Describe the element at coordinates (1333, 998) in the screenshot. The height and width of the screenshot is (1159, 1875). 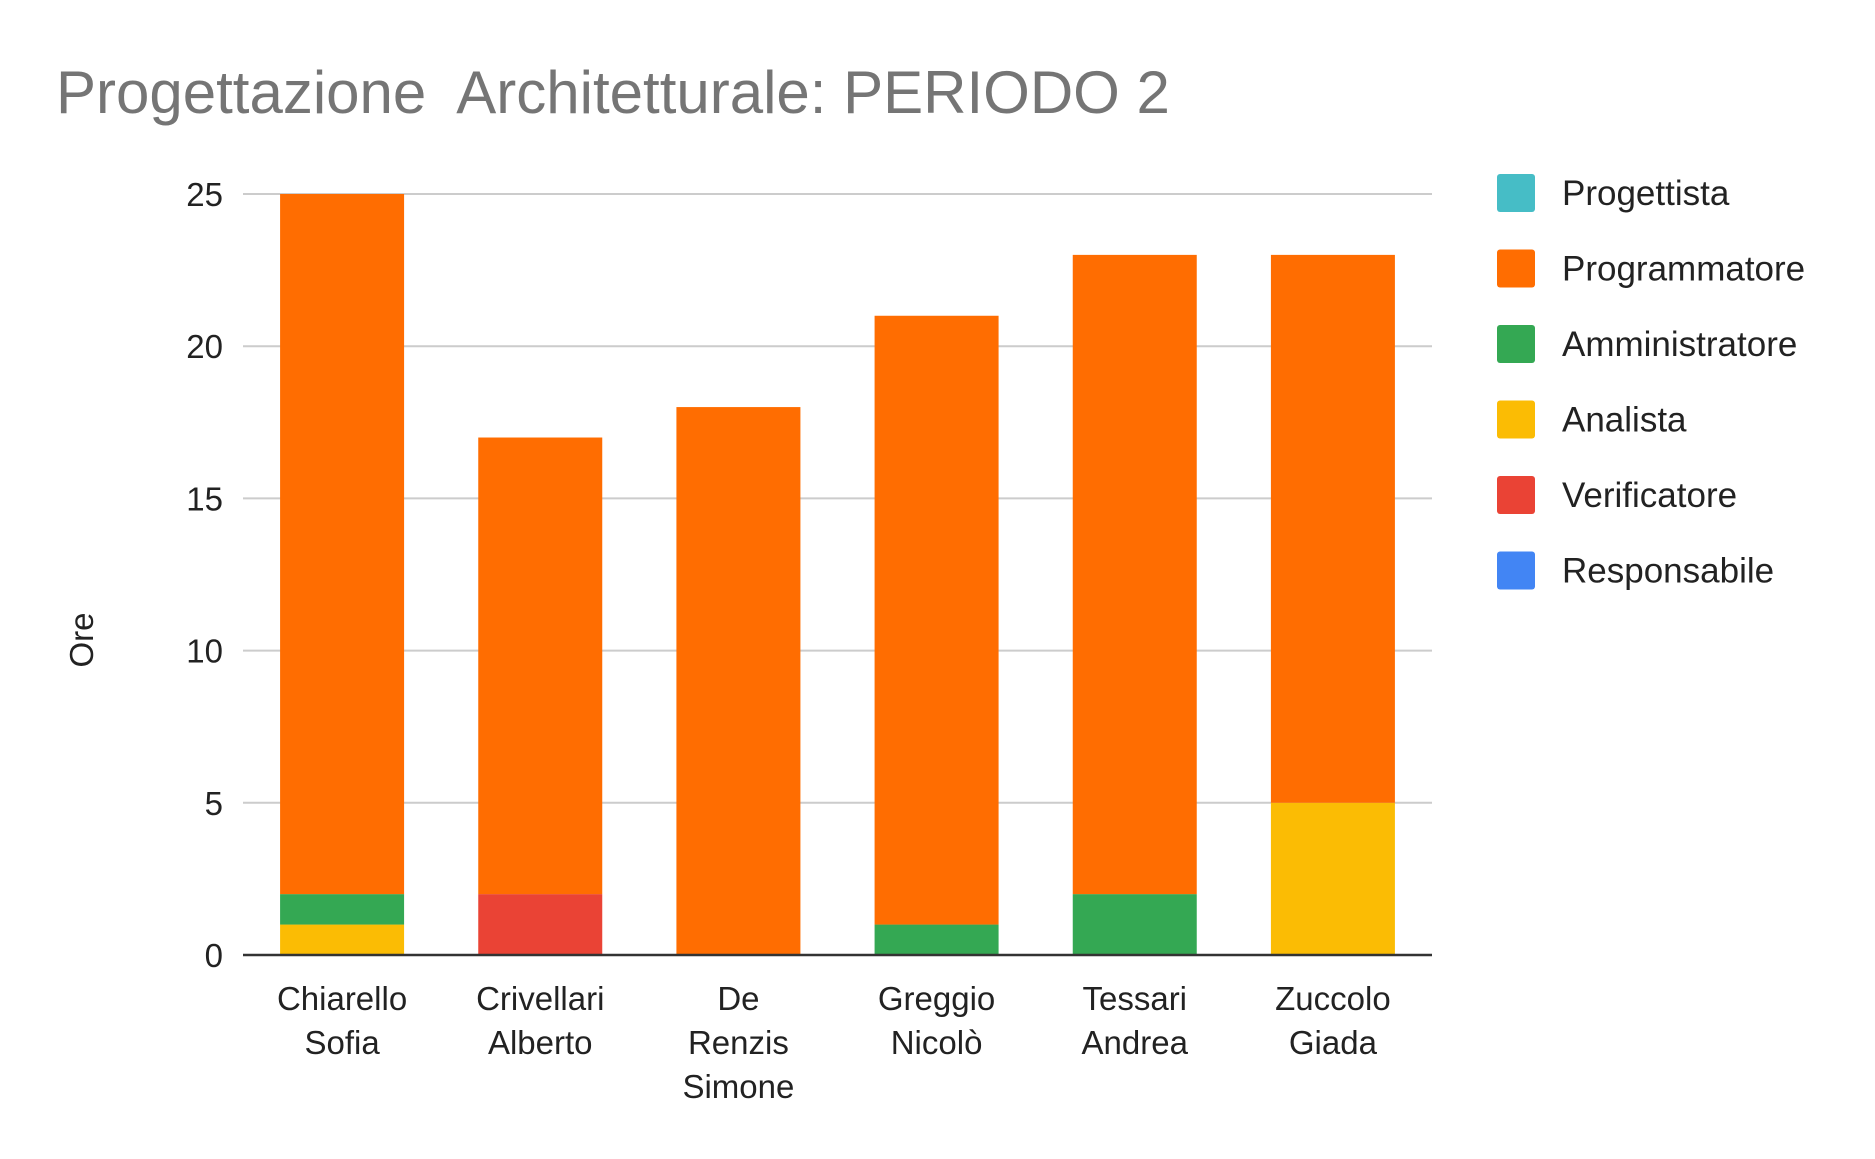
I see `x-tick-label: Zuccolo` at that location.